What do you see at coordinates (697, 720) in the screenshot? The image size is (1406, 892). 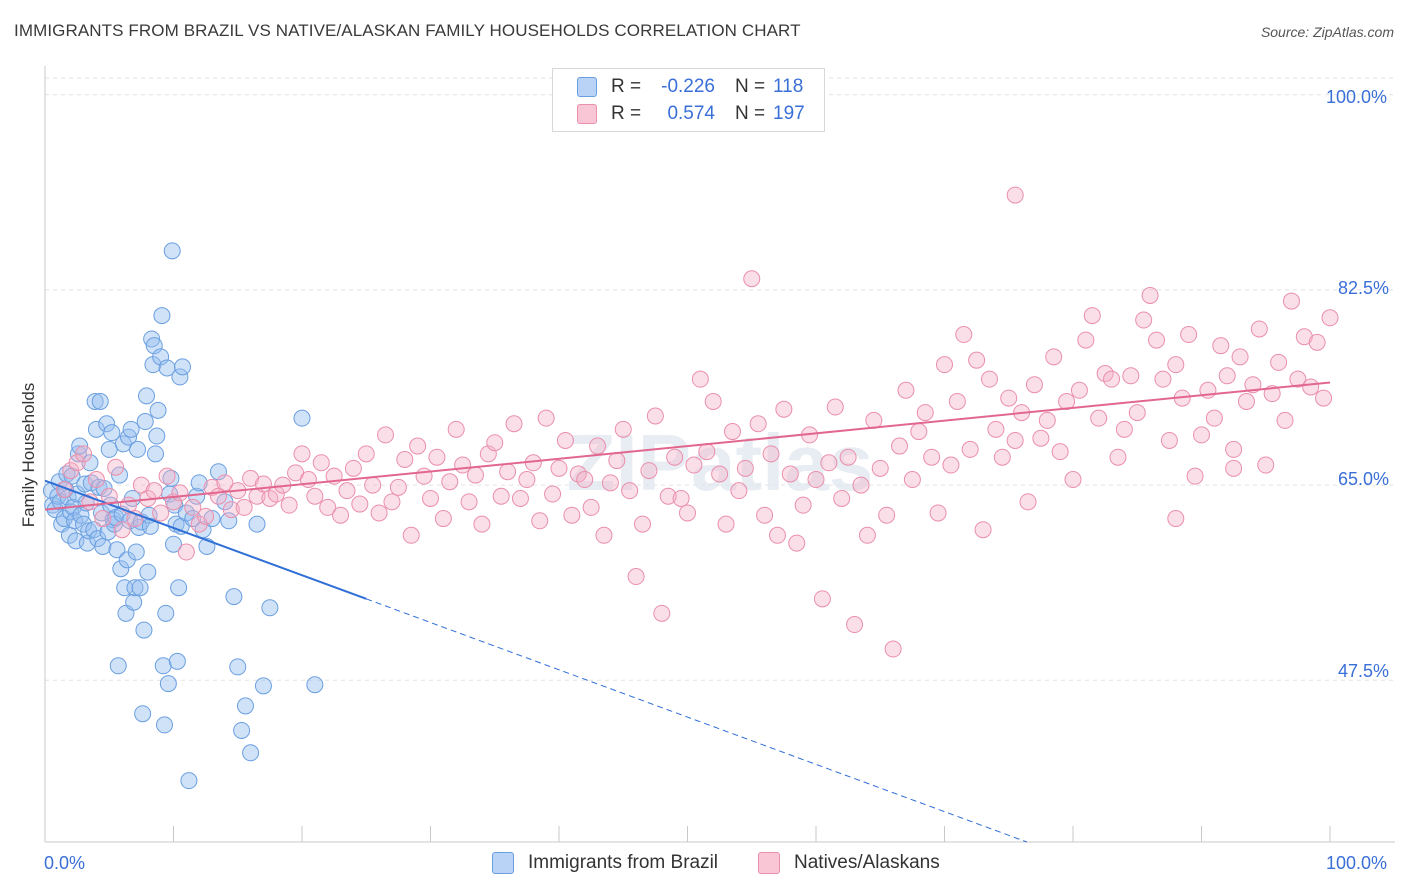 I see `trend-line-brazil-projection` at bounding box center [697, 720].